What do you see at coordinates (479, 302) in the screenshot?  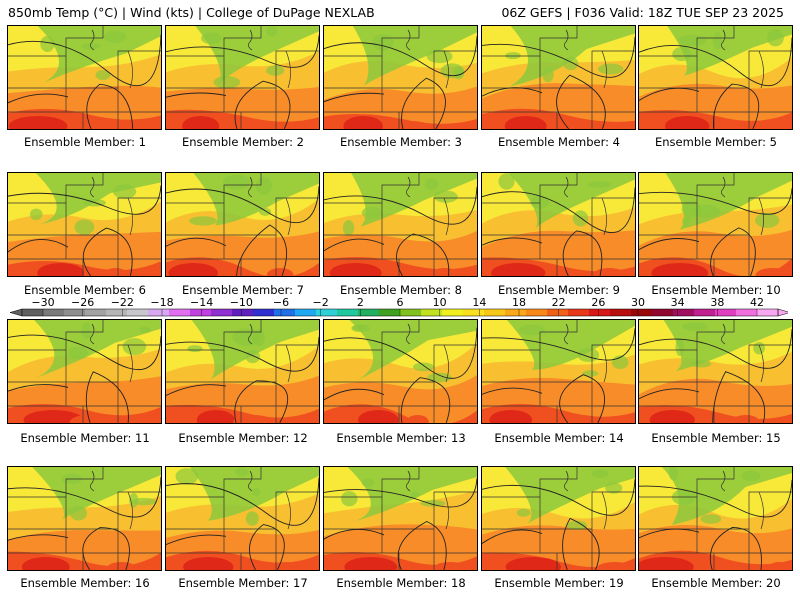 I see `colorbar-tick-label: 14` at bounding box center [479, 302].